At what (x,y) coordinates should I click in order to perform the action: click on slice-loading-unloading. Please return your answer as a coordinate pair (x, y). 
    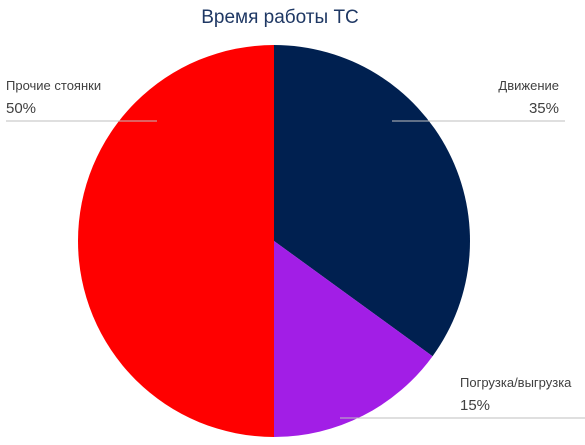
    Looking at the image, I should click on (353, 339).